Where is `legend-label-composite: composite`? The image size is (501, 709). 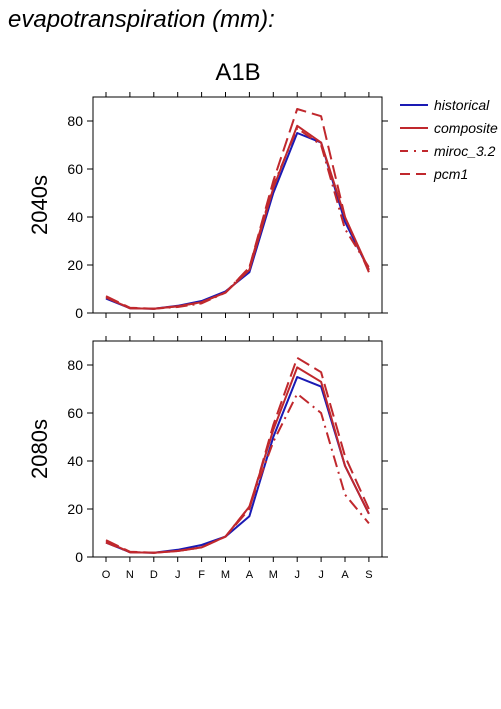 legend-label-composite: composite is located at coordinates (466, 128).